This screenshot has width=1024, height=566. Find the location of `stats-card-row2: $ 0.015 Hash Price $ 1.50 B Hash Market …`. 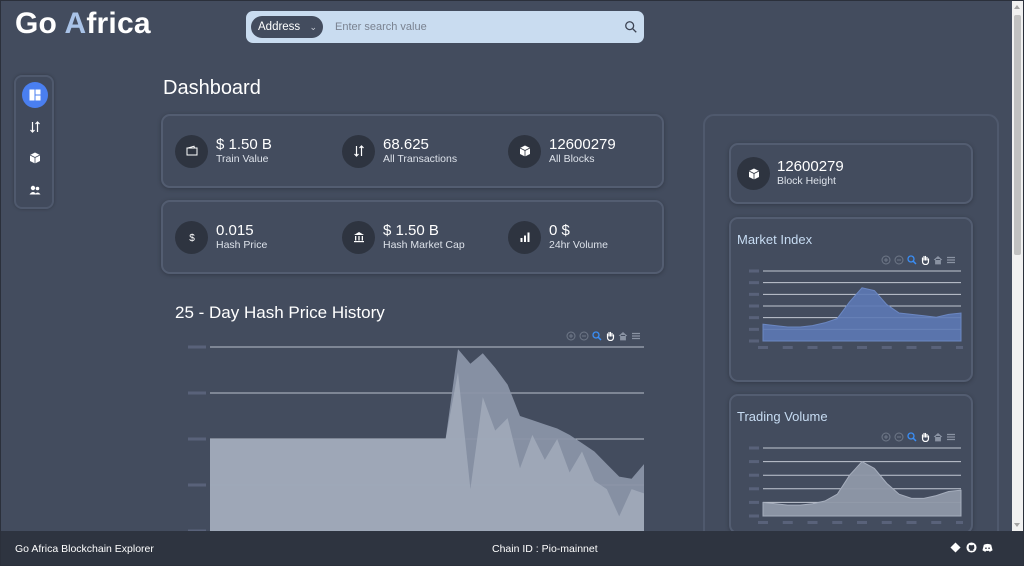

stats-card-row2: $ 0.015 Hash Price $ 1.50 B Hash Market … is located at coordinates (412, 237).